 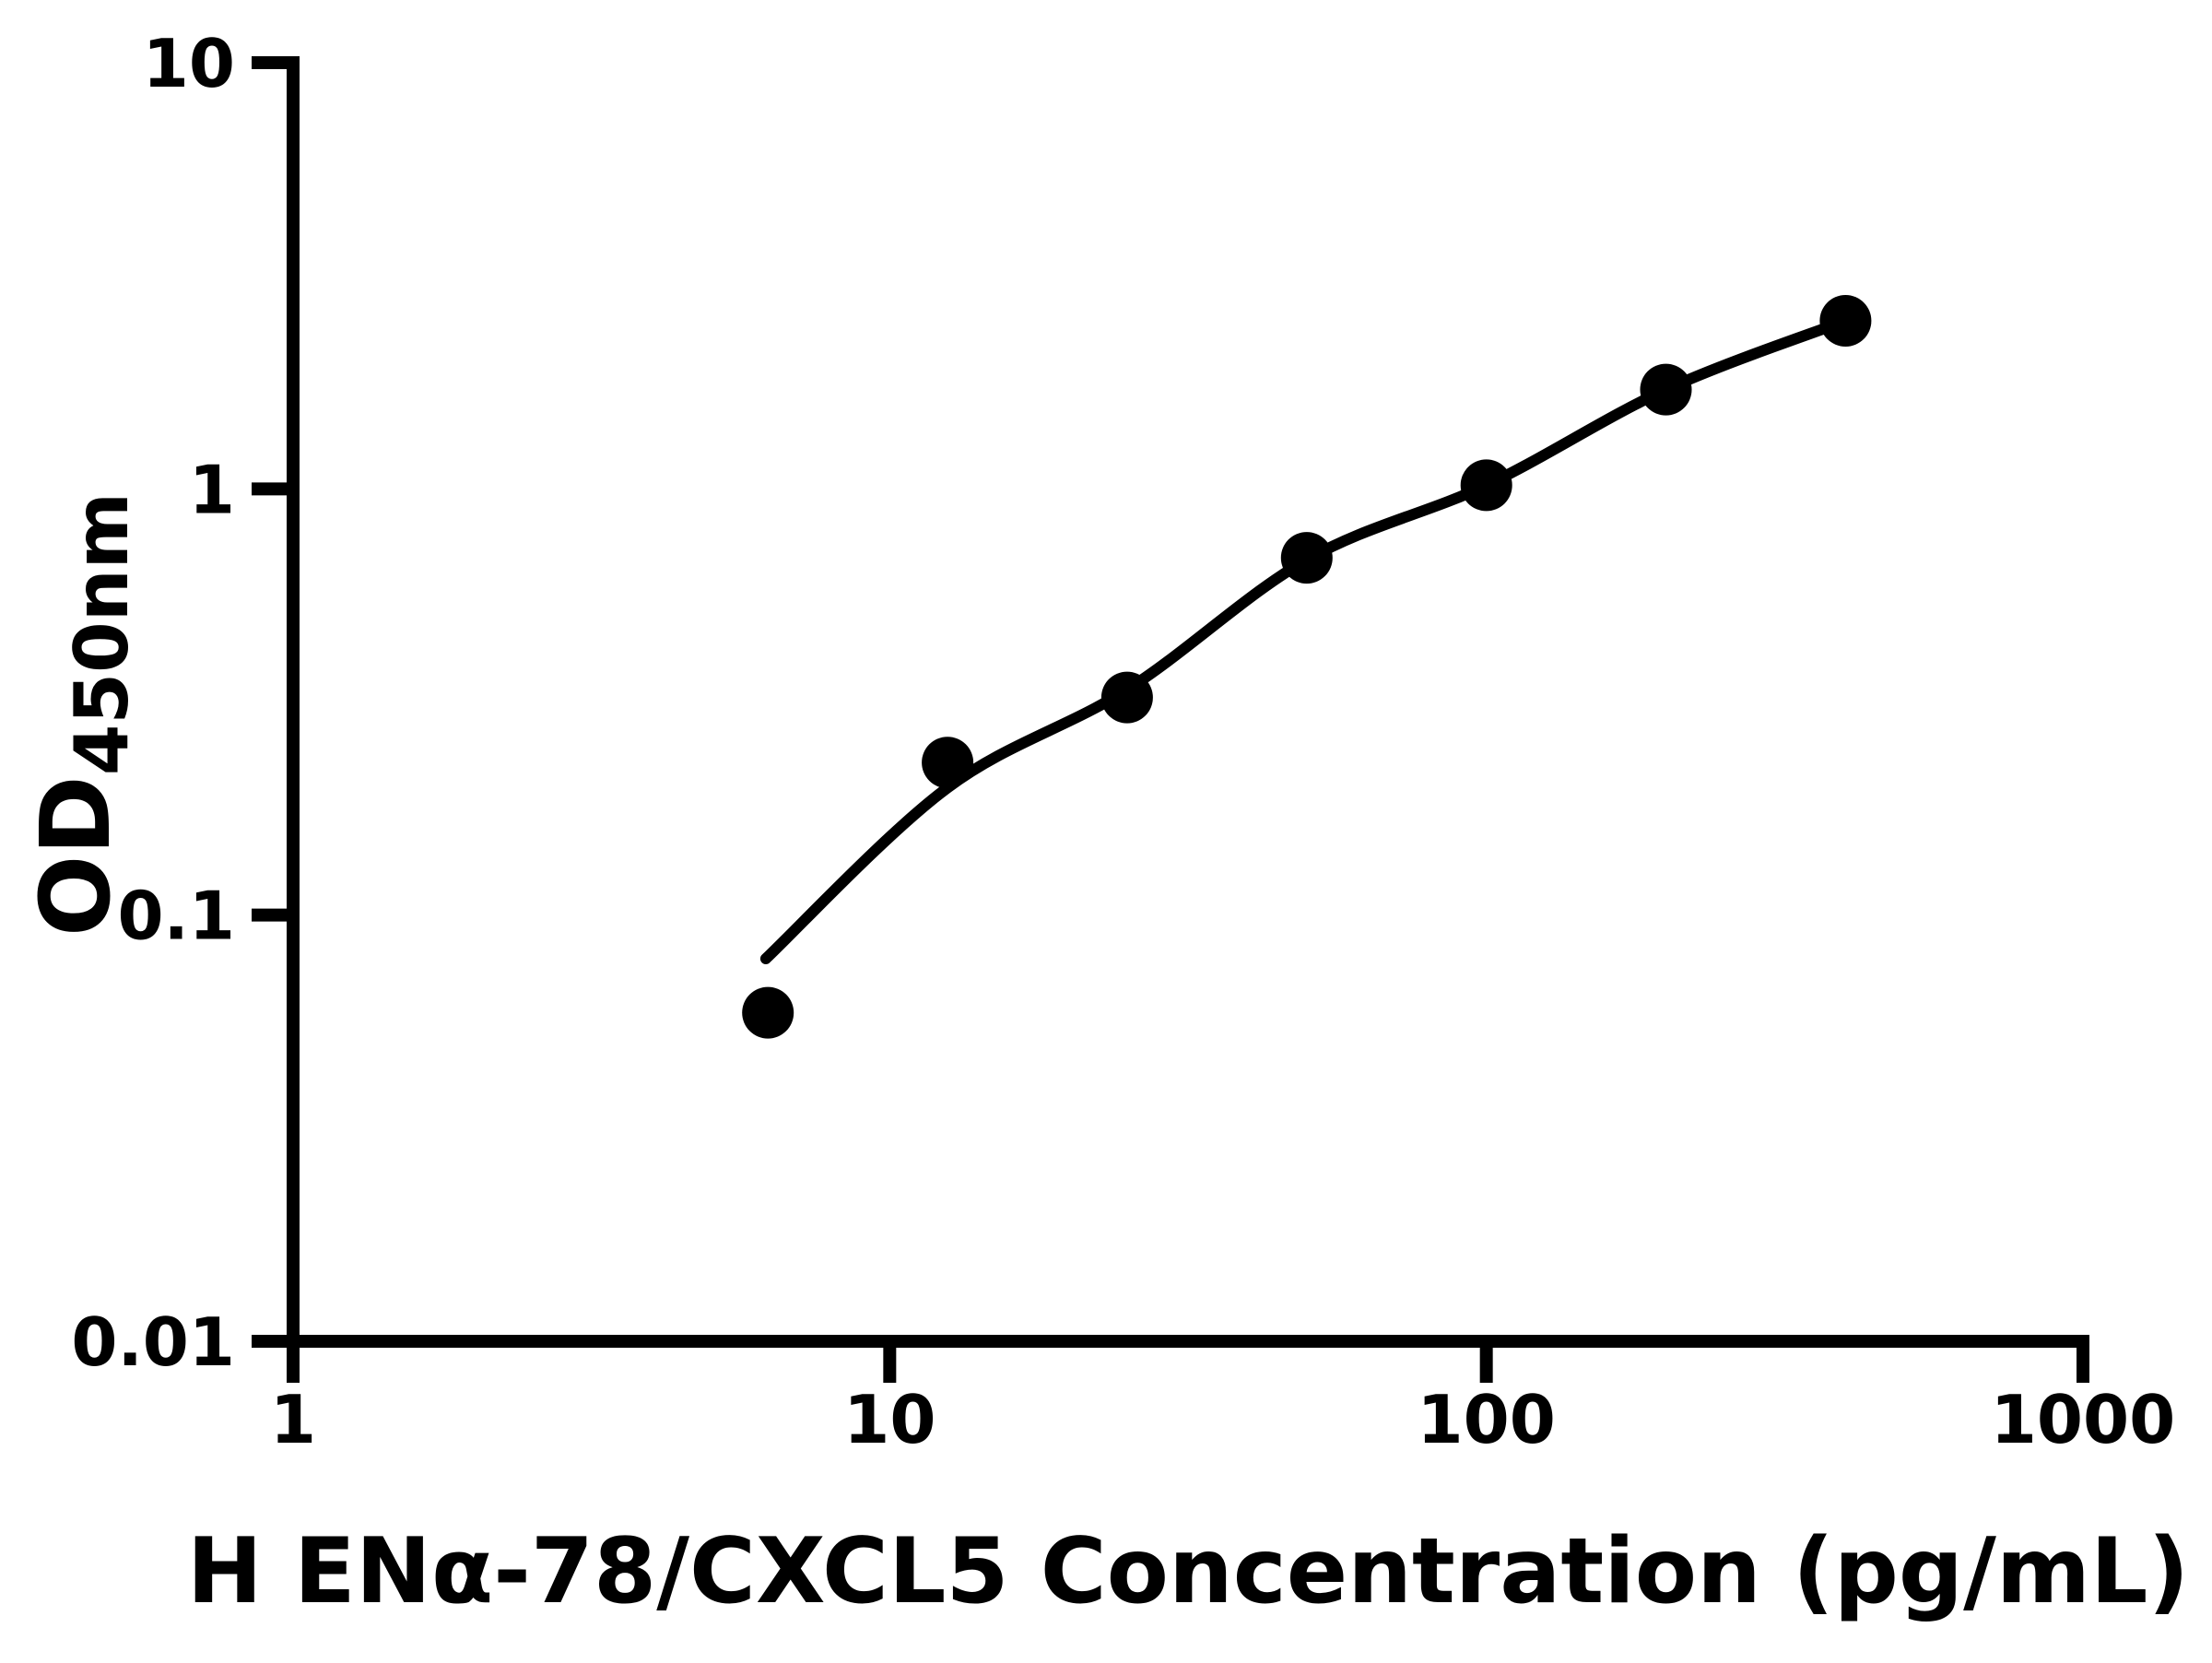 What do you see at coordinates (889, 1419) in the screenshot?
I see `x-tick-label: 10` at bounding box center [889, 1419].